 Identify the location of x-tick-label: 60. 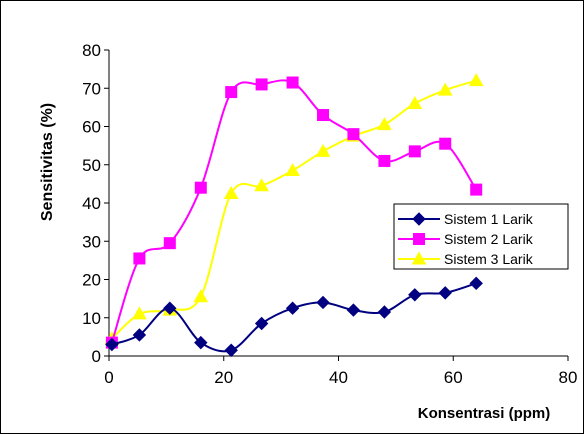
(453, 377).